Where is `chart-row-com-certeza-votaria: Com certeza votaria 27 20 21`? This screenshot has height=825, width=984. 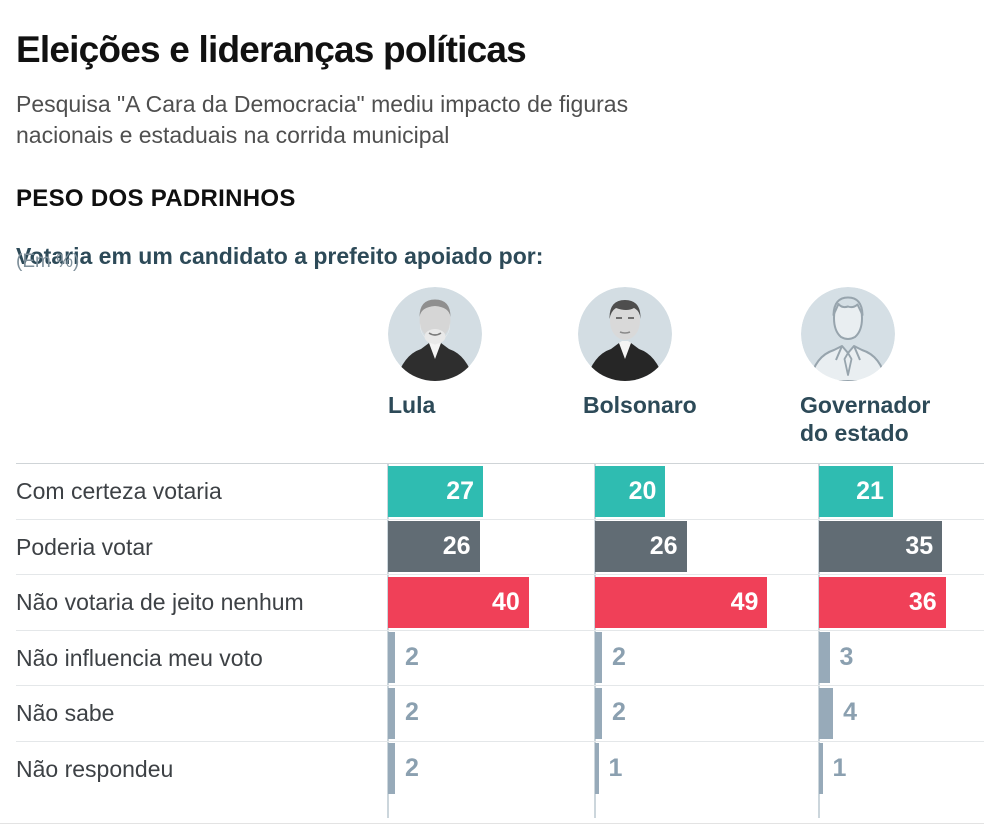
chart-row-com-certeza-votaria: Com certeza votaria 27 20 21 is located at coordinates (492, 491).